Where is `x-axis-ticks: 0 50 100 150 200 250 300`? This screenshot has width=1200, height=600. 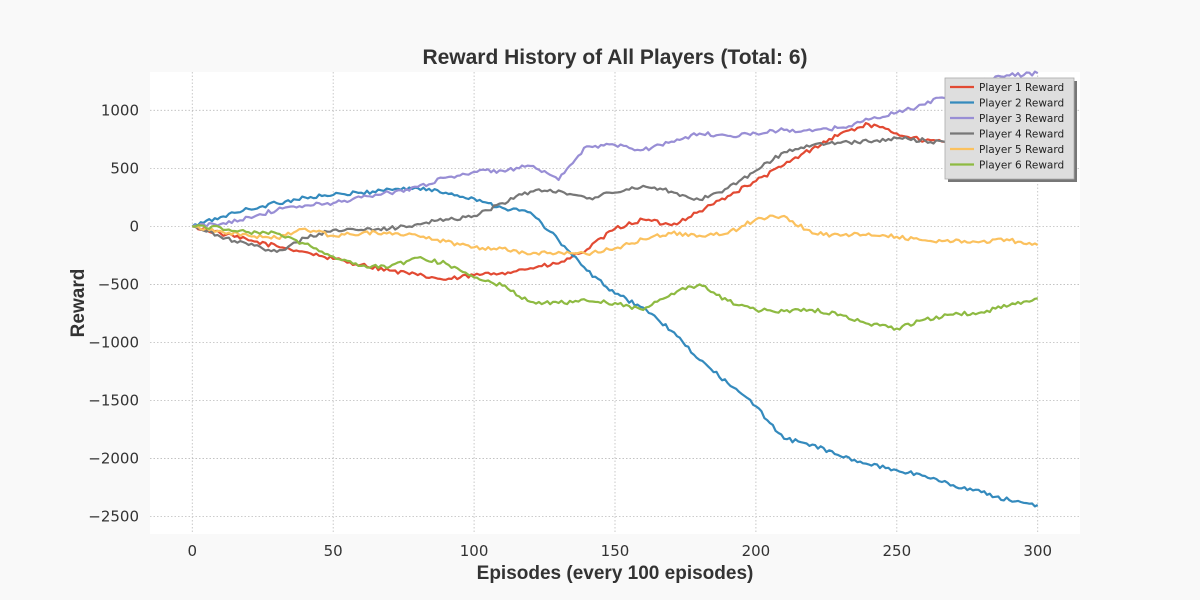
x-axis-ticks: 0 50 100 150 200 250 300 is located at coordinates (619, 551).